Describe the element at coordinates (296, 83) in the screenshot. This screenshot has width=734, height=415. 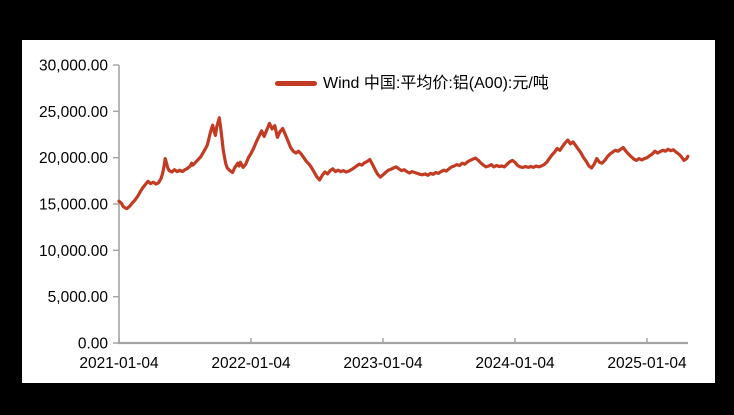
I see `legend-line-marker` at that location.